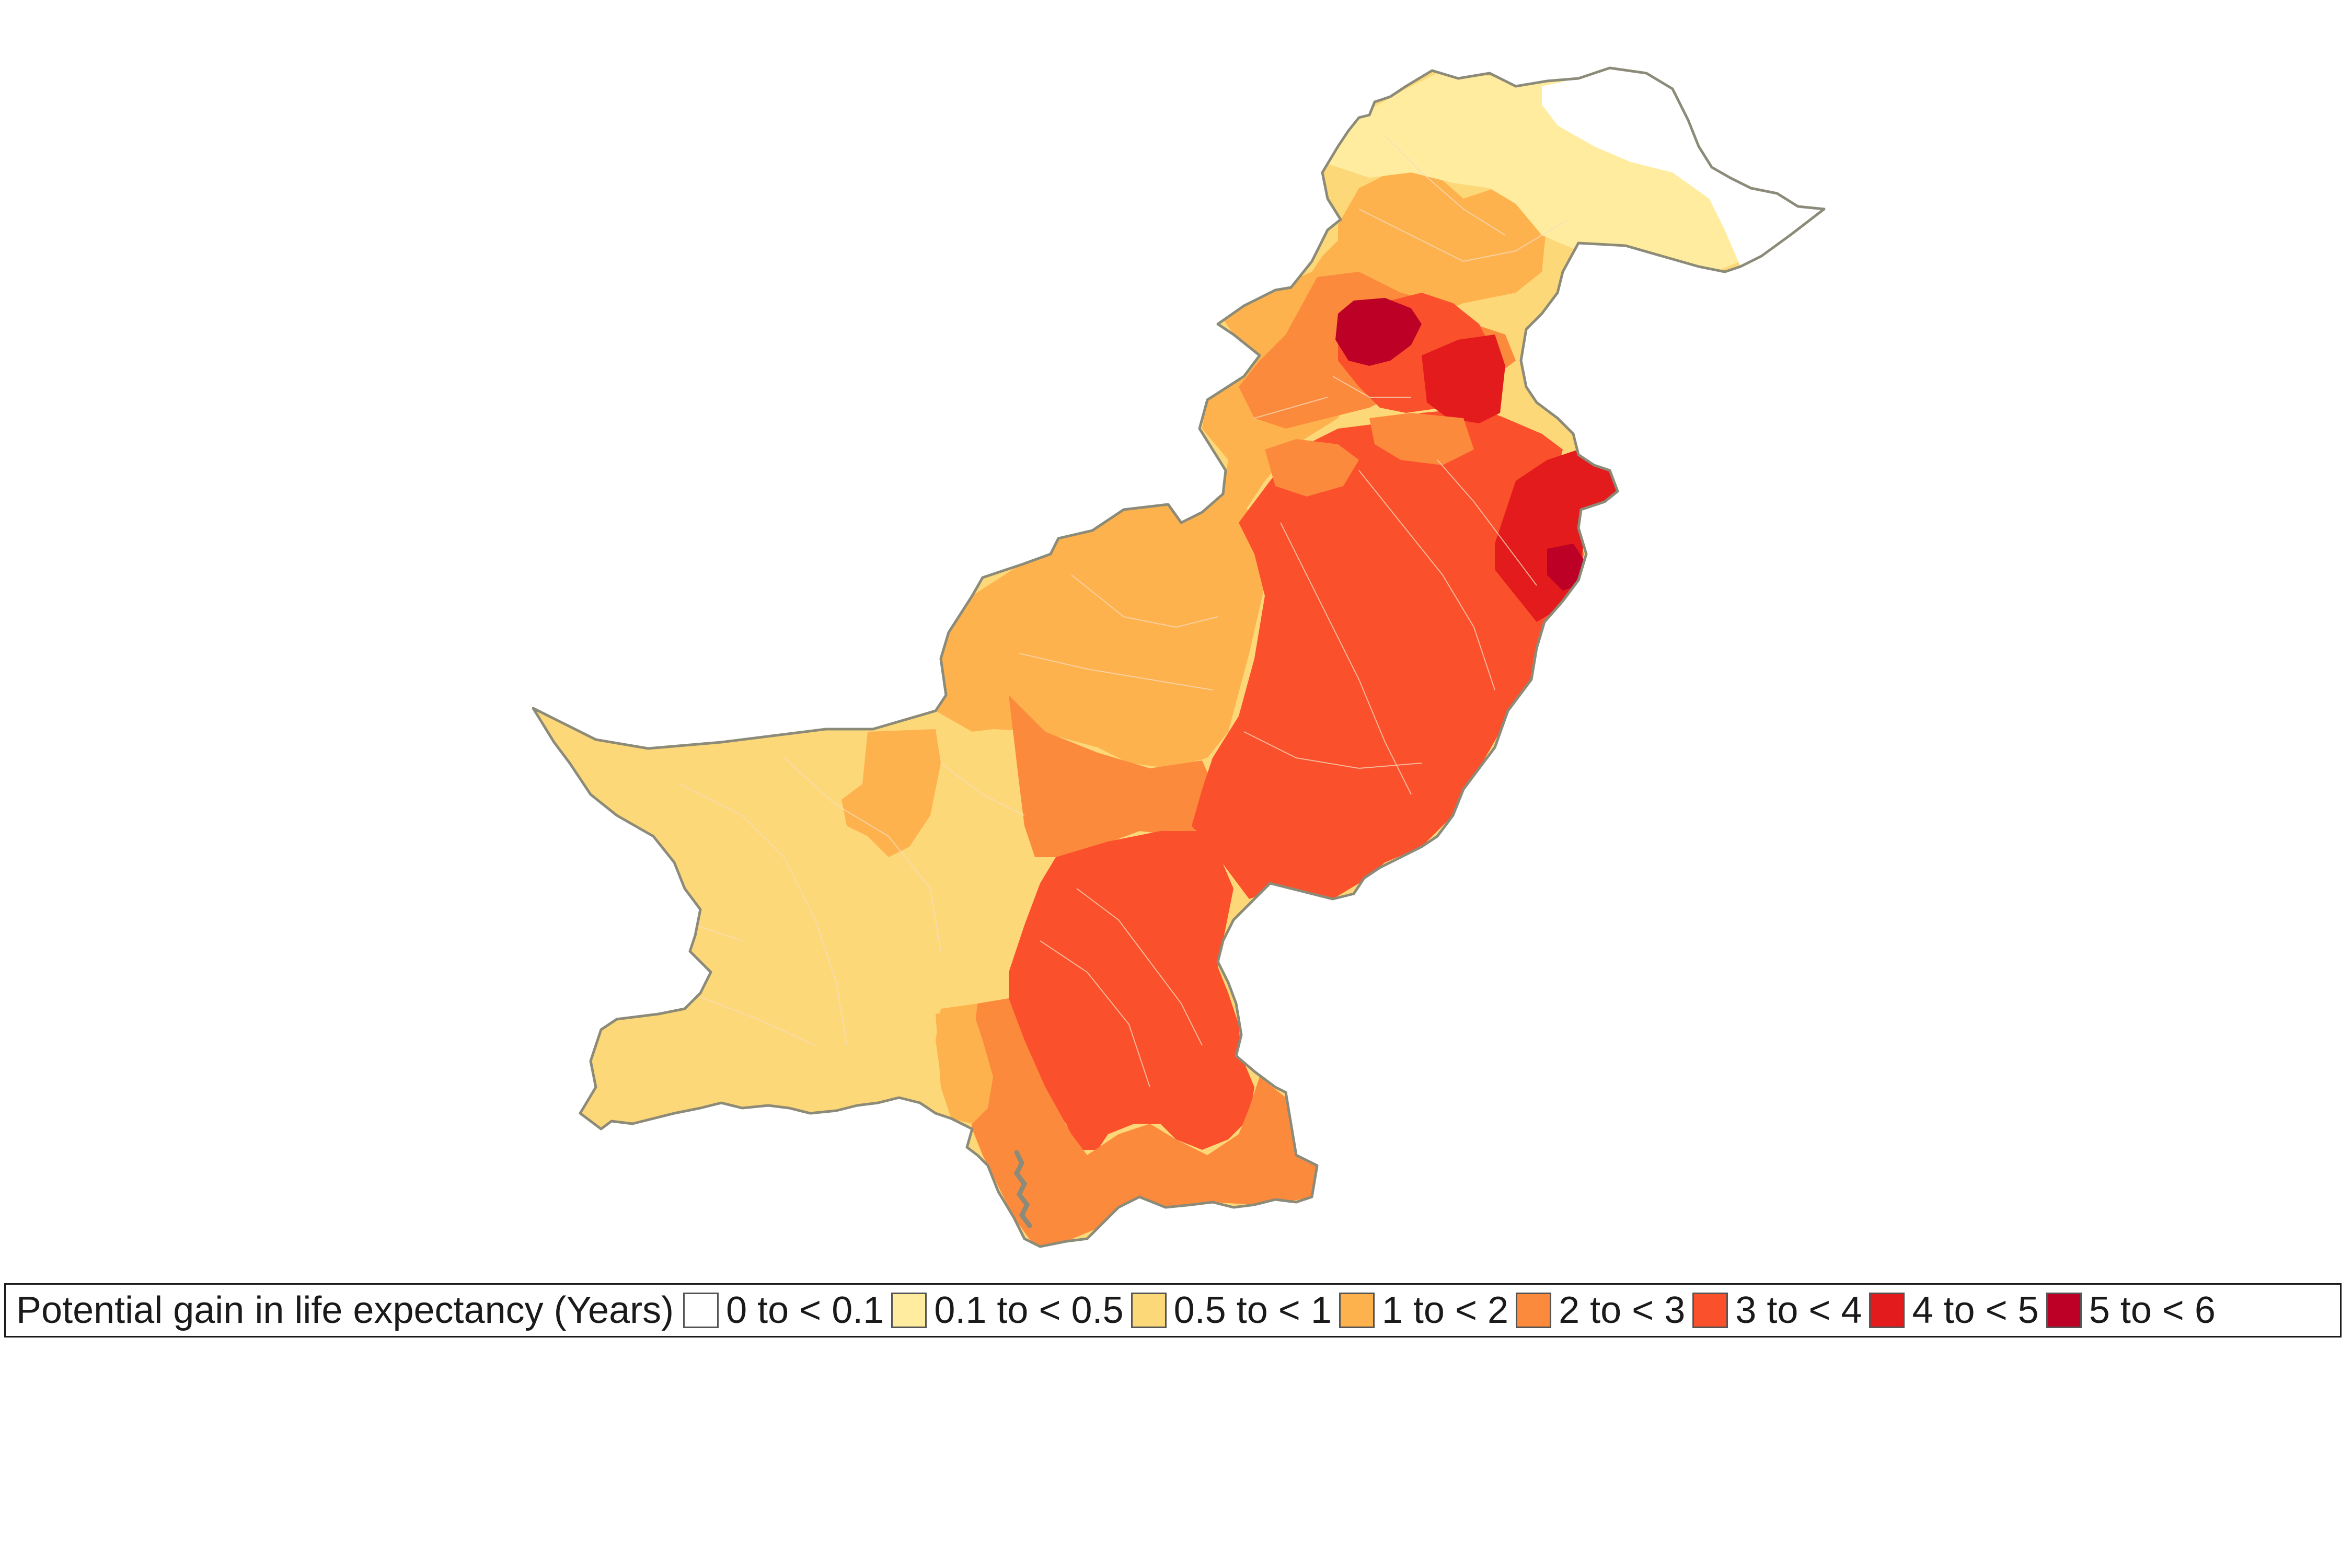  I want to click on legend-label: 0 to < 0.1, so click(805, 1310).